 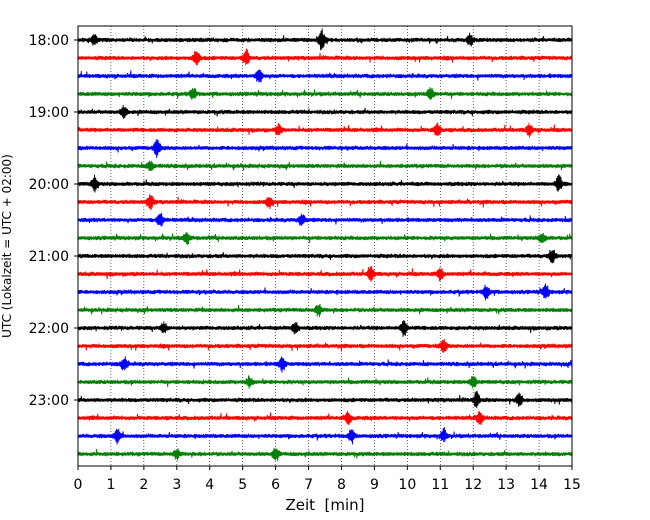 I want to click on x-tick-label: 1, so click(x=110, y=485).